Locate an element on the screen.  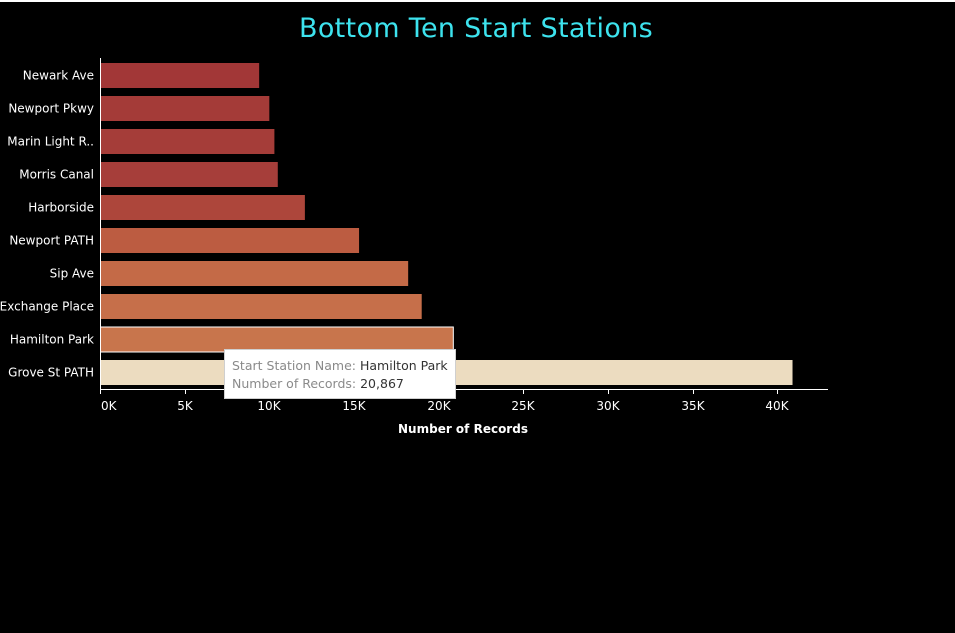
tooltip-name-label: Start Station Name: is located at coordinates (294, 365).